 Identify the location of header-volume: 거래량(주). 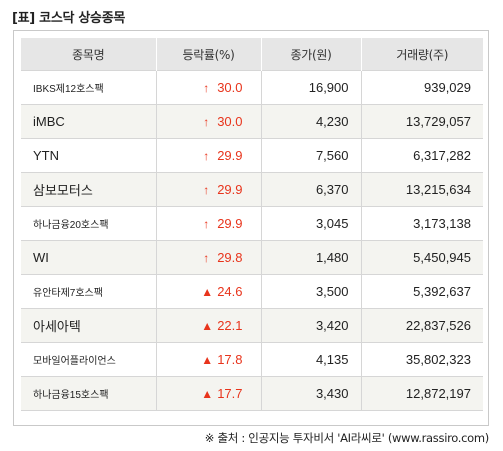
(421, 54).